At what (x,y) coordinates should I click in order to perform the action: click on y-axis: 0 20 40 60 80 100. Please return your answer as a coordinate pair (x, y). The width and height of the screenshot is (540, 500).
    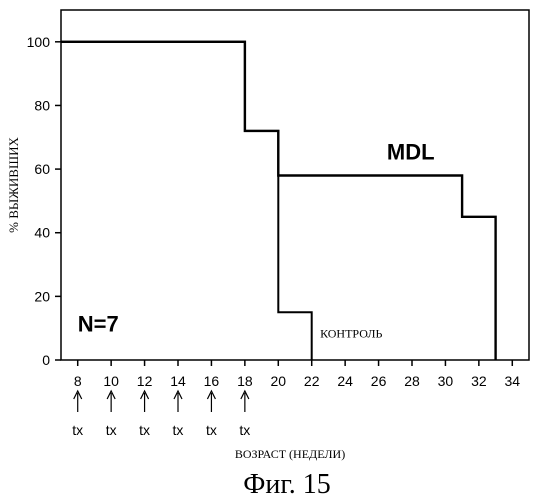
    Looking at the image, I should click on (44, 201).